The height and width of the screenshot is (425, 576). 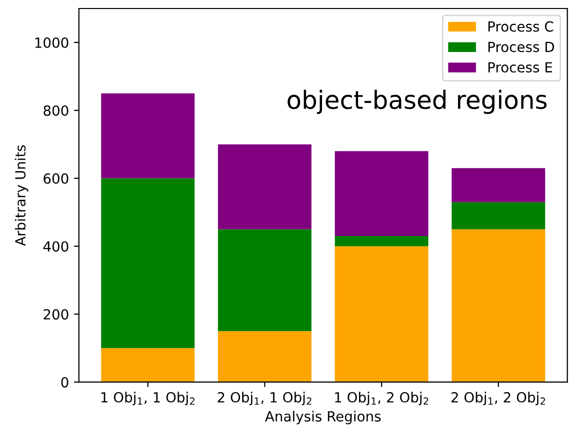 I want to click on y-tick-label: 0, so click(x=64, y=382).